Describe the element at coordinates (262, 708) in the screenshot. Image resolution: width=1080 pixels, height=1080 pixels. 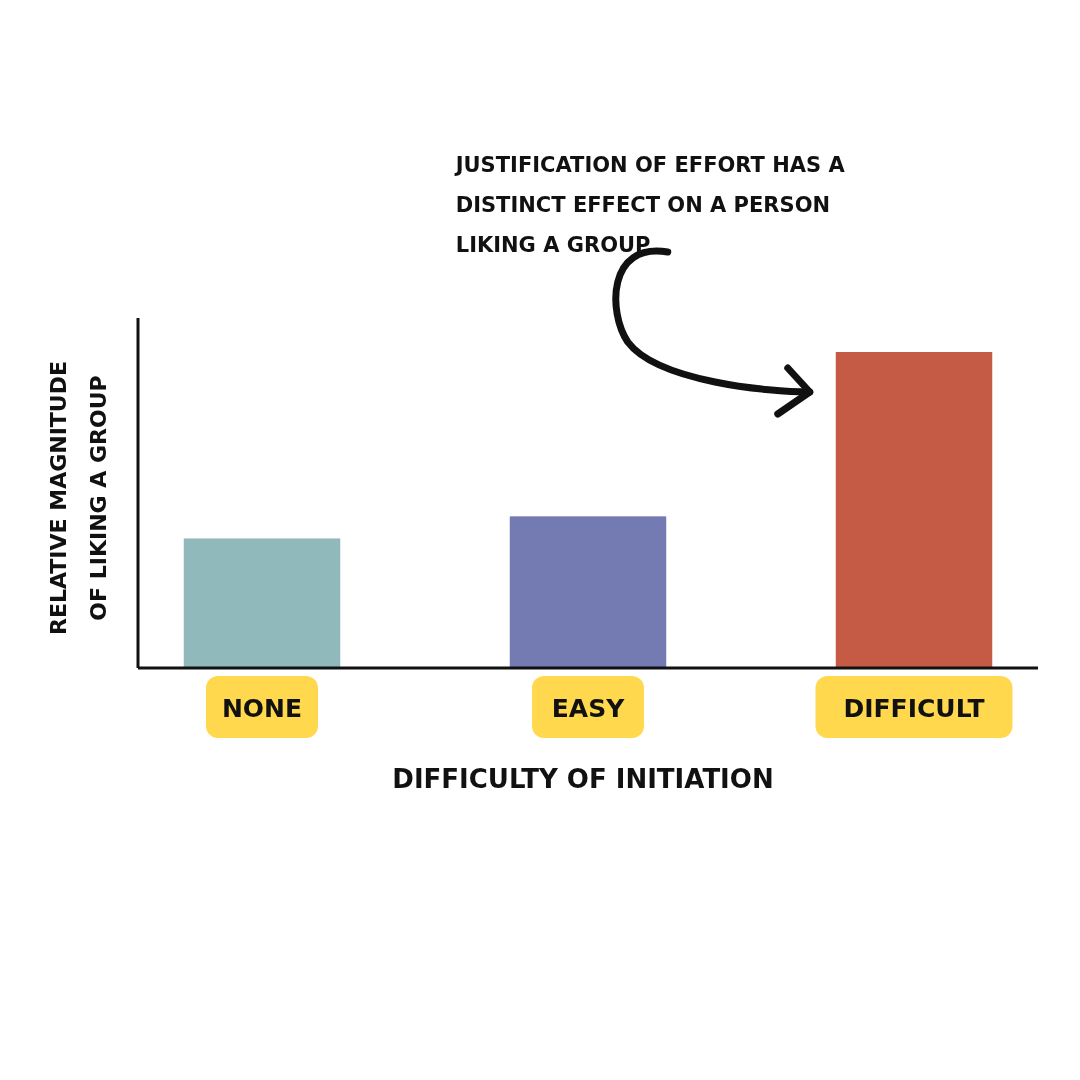
I see `x-tick-label: NONE` at that location.